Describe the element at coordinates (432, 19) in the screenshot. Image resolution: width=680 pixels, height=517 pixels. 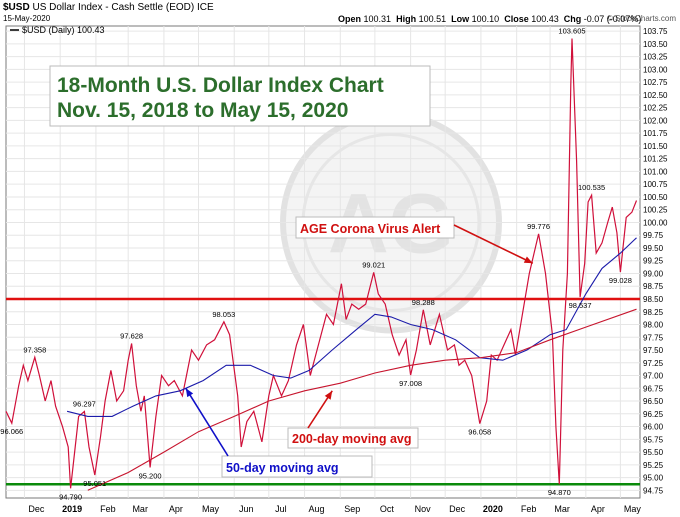
I see `high-value: 100.51` at that location.